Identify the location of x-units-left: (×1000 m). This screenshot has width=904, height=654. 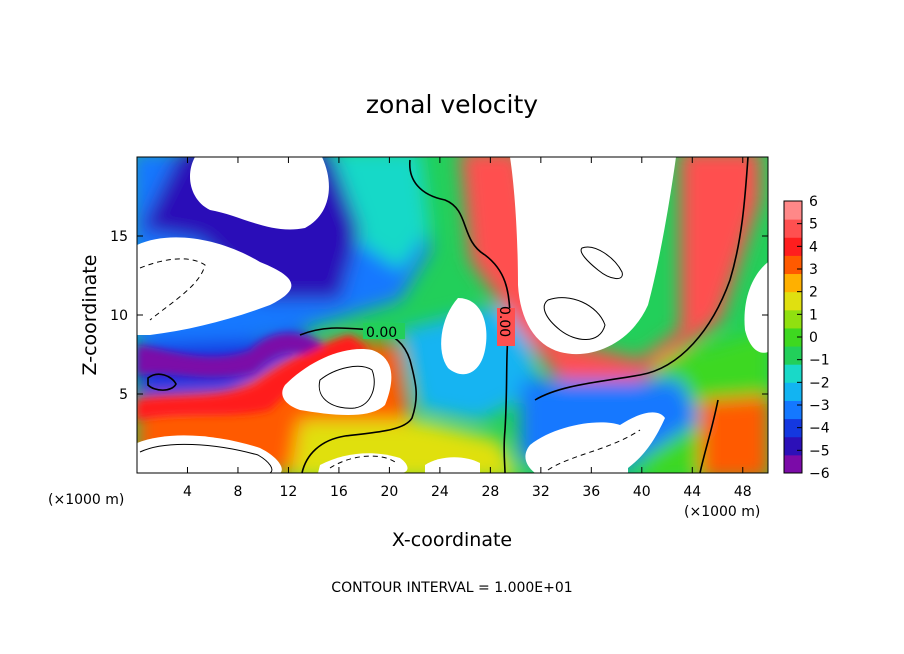
(86, 500).